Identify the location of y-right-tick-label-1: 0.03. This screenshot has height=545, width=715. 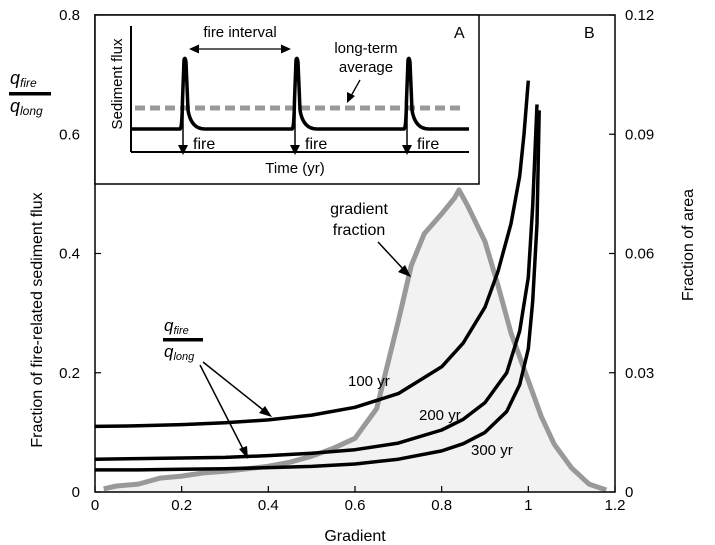
(639, 373).